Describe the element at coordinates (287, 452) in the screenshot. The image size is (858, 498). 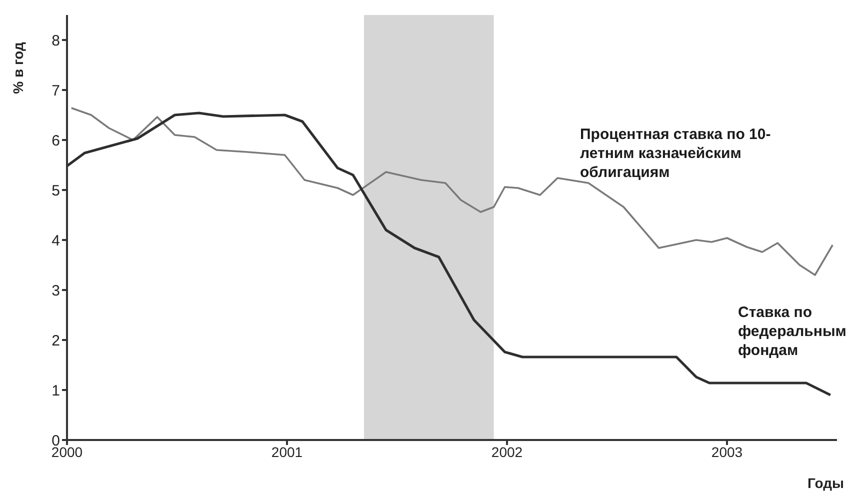
I see `x-tick-label: 2001` at that location.